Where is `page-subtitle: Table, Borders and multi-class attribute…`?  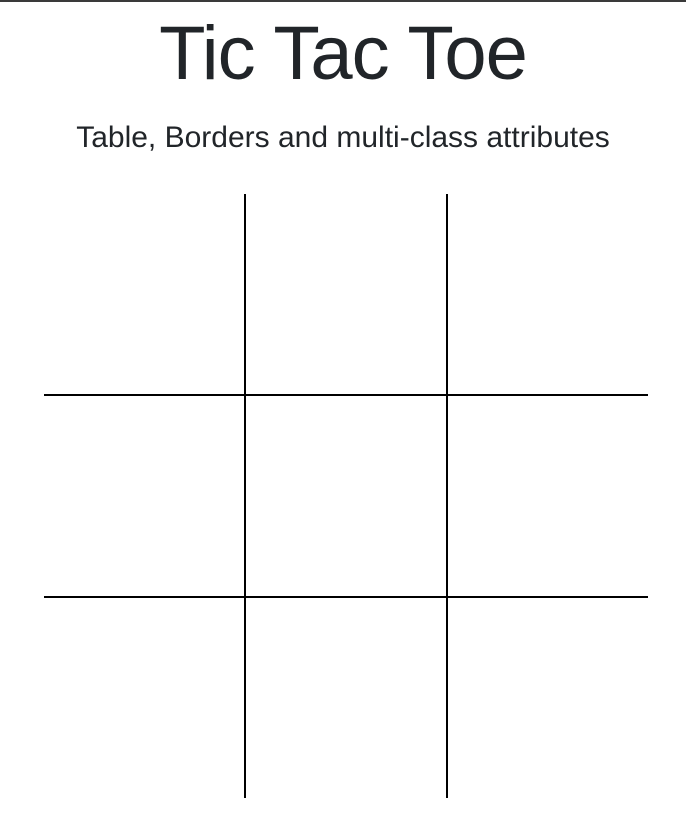
page-subtitle: Table, Borders and multi-class attribute… is located at coordinates (343, 137).